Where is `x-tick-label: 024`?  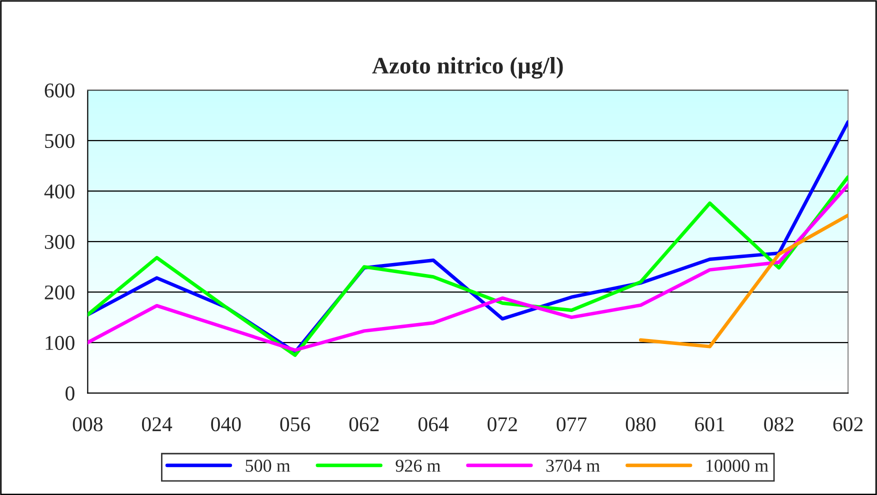
x-tick-label: 024 is located at coordinates (157, 424).